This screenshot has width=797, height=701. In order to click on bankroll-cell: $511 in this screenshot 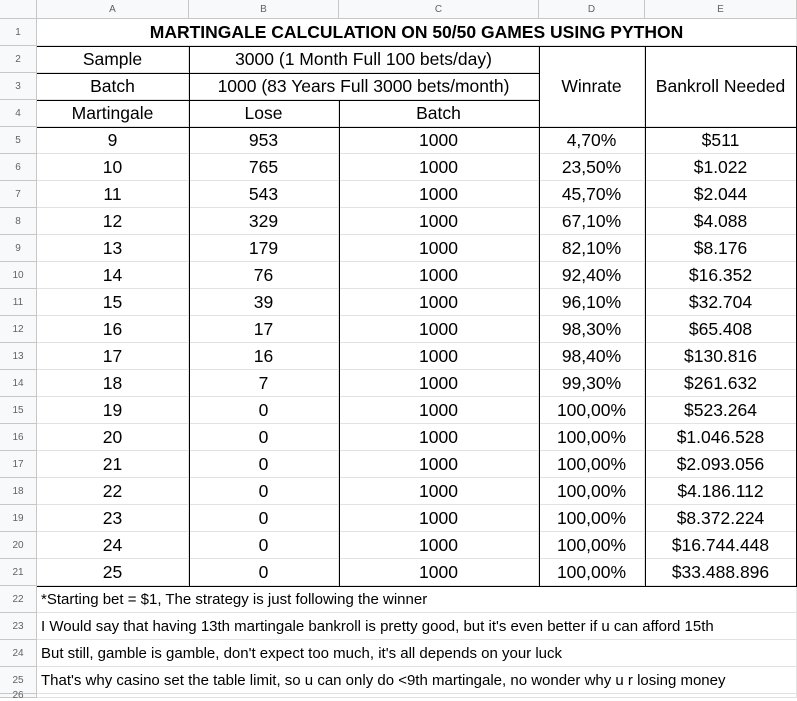, I will do `click(721, 140)`.